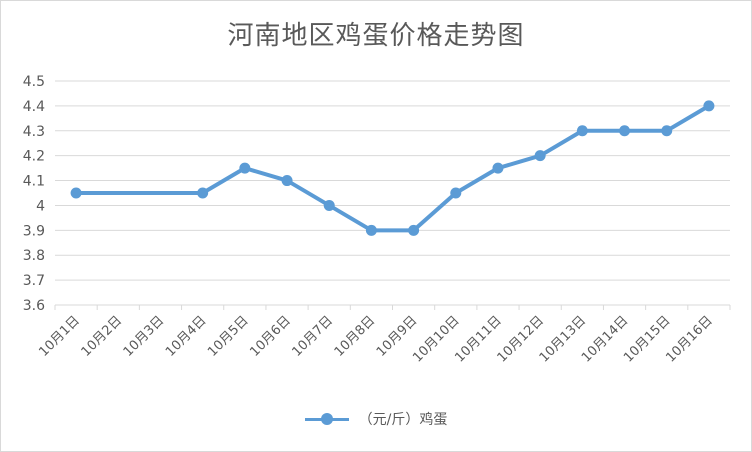 The height and width of the screenshot is (452, 752). I want to click on y-tick-label: 4.5, so click(34, 82).